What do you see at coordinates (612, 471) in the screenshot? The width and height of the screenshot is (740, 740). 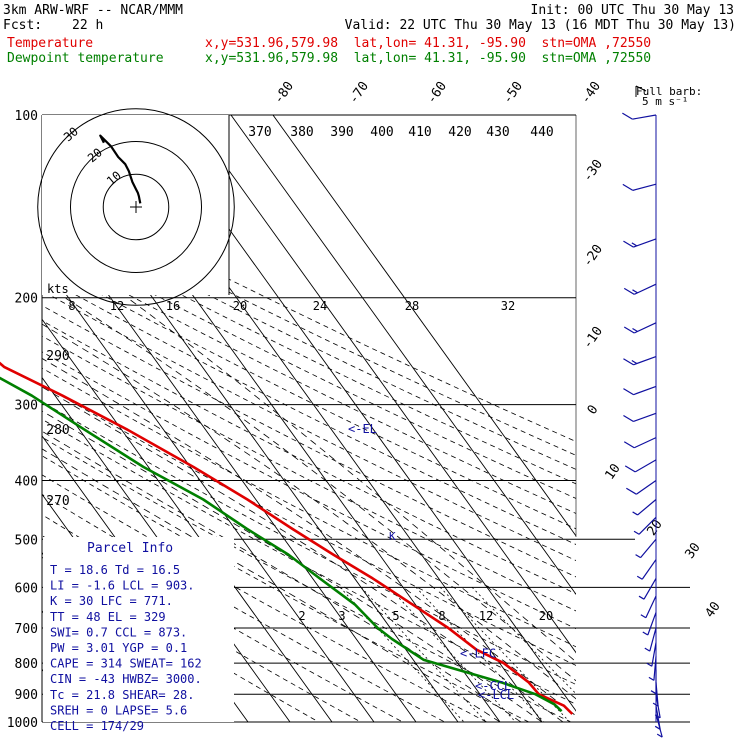 I see `isotherm-label: 10` at bounding box center [612, 471].